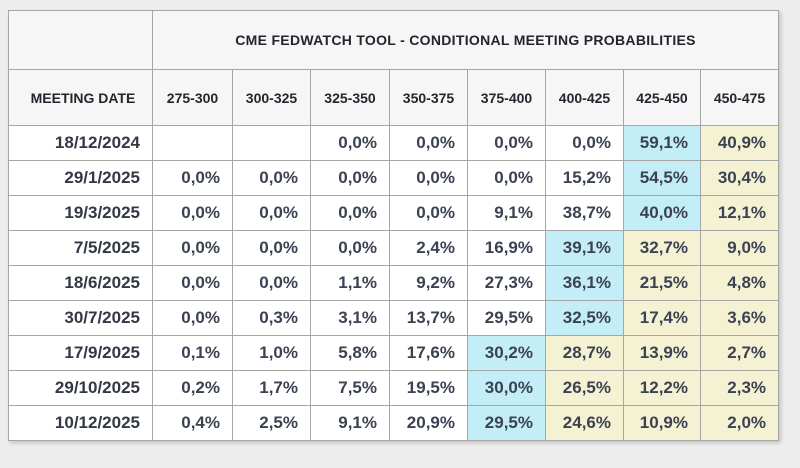 This screenshot has height=468, width=800. Describe the element at coordinates (739, 353) in the screenshot. I see `probability-cell: 2,7%` at that location.